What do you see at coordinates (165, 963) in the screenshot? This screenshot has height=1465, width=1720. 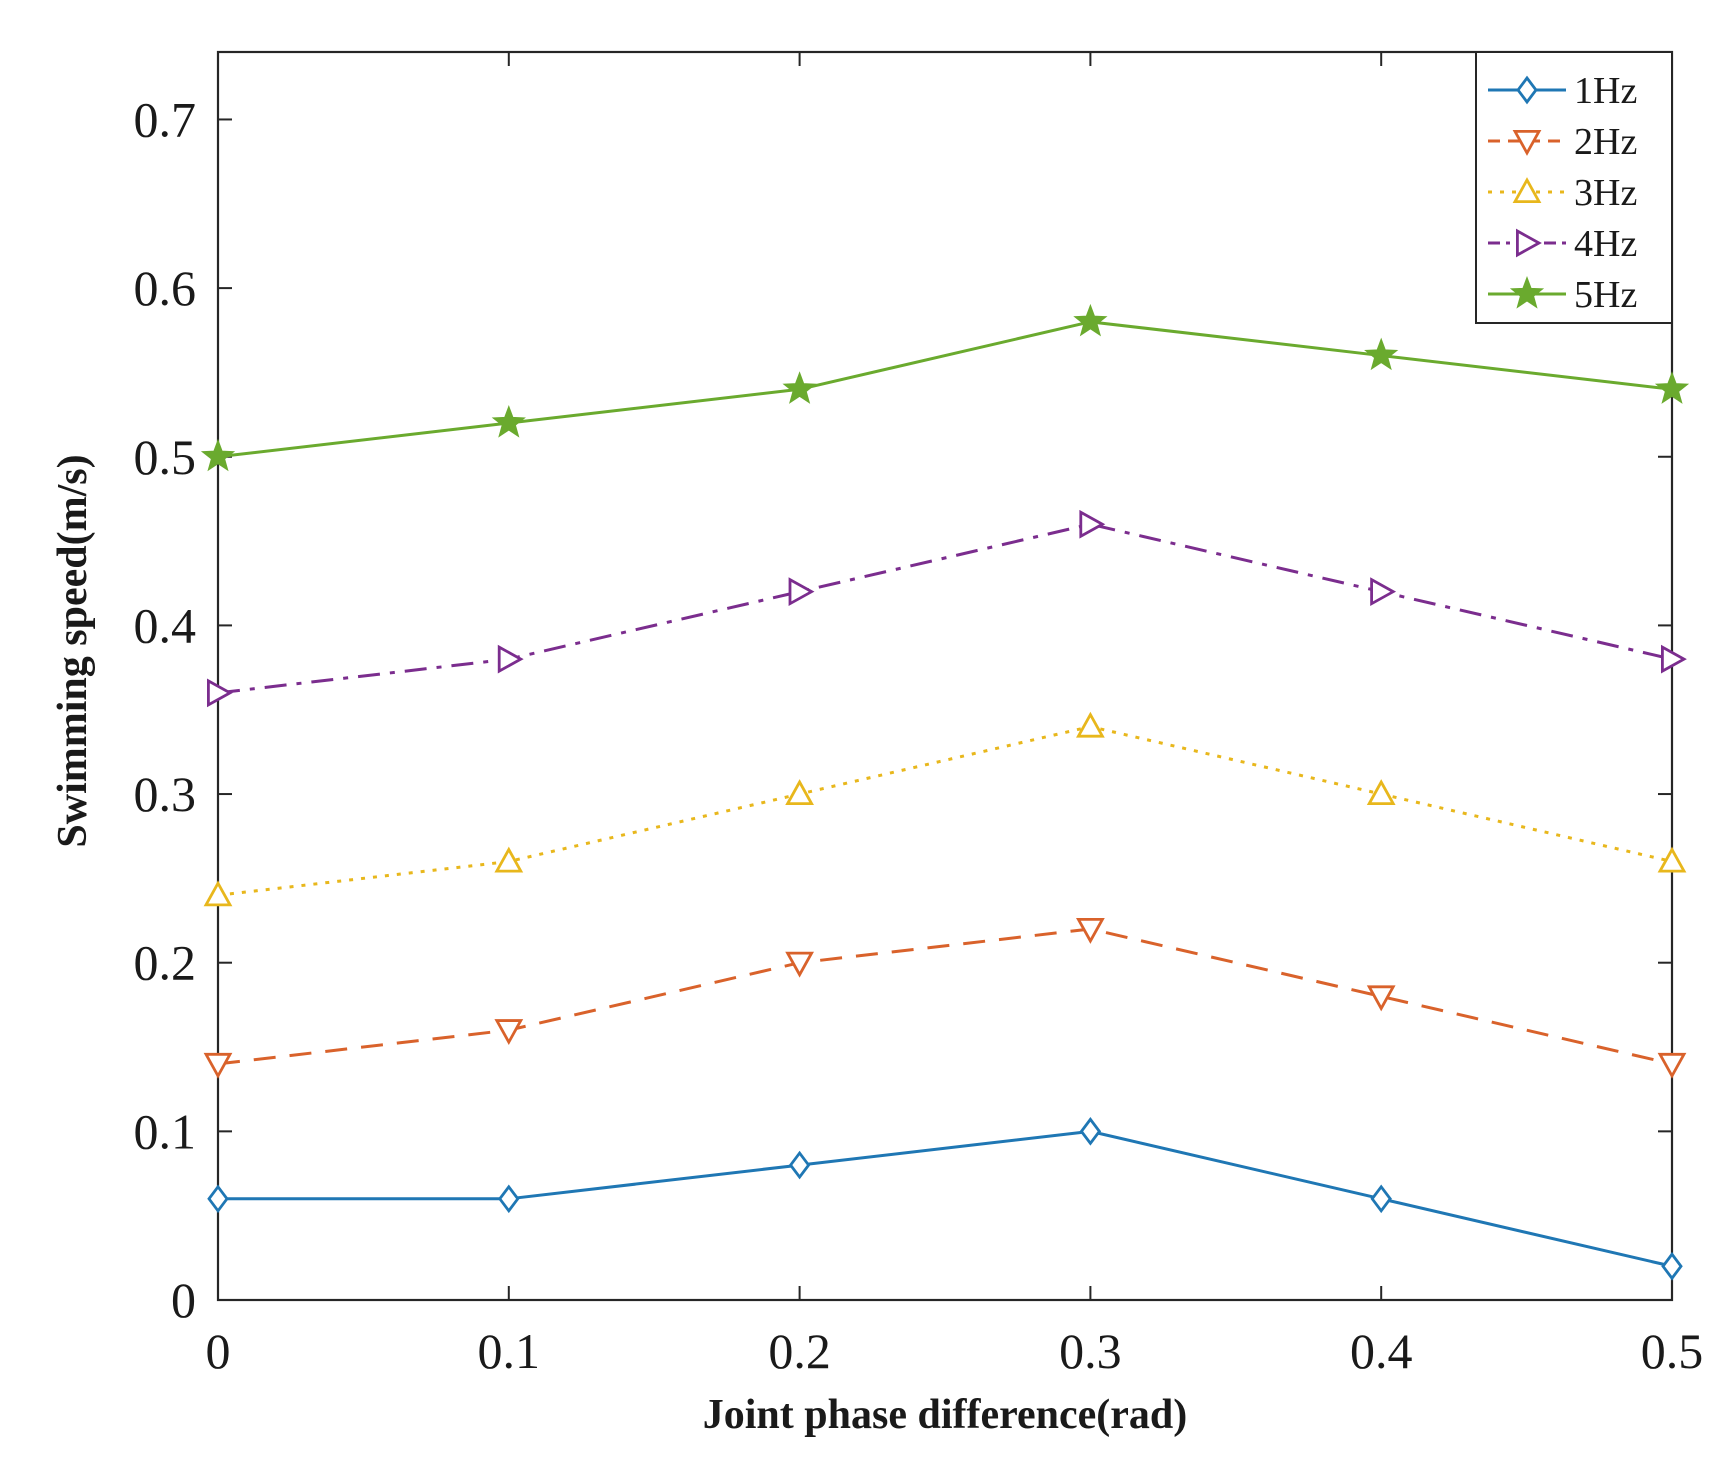 I see `y-tick-label: 0.2` at bounding box center [165, 963].